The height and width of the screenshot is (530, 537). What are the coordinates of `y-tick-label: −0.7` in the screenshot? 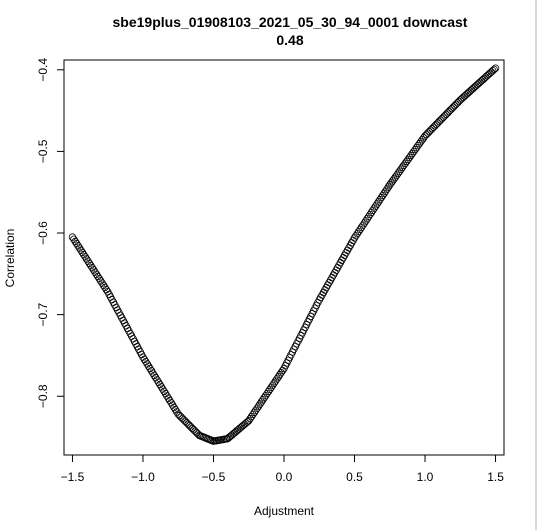 It's located at (43, 314).